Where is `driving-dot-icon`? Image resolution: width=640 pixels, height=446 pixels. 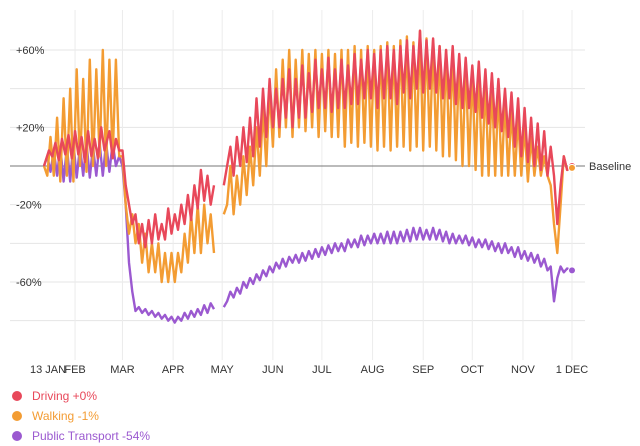 driving-dot-icon is located at coordinates (17, 396).